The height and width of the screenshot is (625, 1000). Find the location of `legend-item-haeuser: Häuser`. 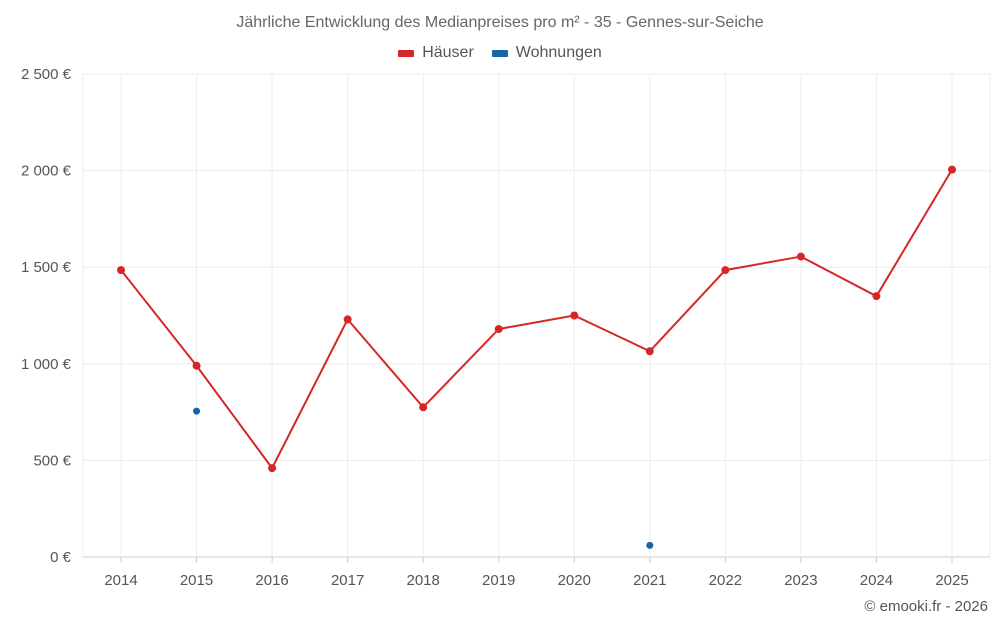

legend-item-haeuser: Häuser is located at coordinates (436, 53).